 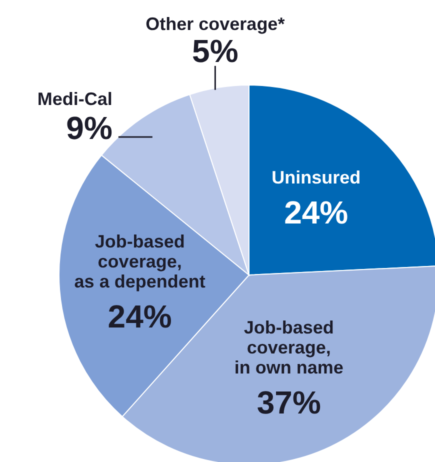 What do you see at coordinates (89, 128) in the screenshot?
I see `data-label: 9%` at bounding box center [89, 128].